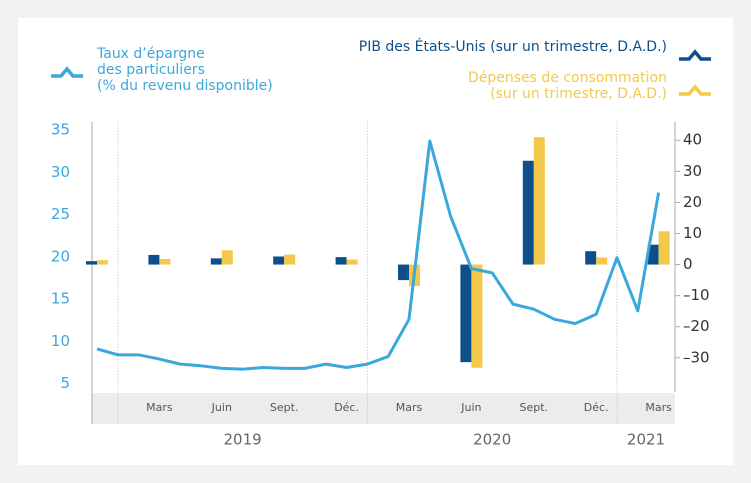 The height and width of the screenshot is (483, 751). I want to click on year-label: 2020, so click(492, 440).